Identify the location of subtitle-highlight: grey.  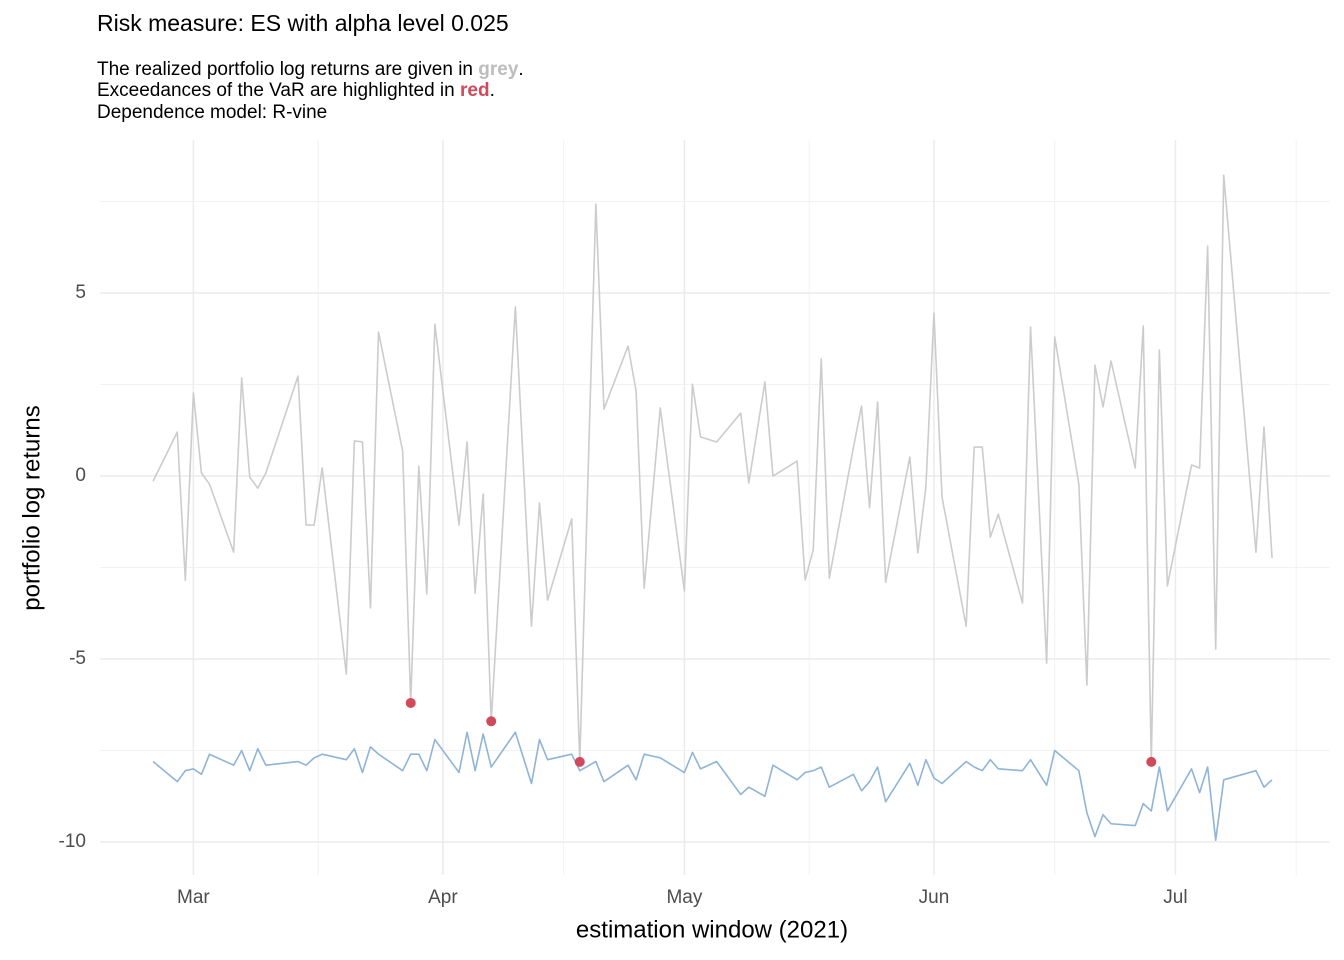
(498, 69).